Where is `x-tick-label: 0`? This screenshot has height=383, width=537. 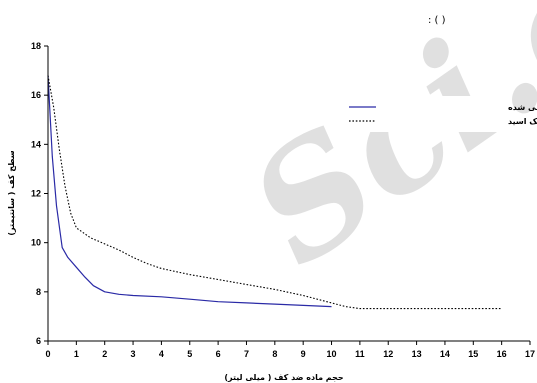 x-tick-label: 0 is located at coordinates (47, 354).